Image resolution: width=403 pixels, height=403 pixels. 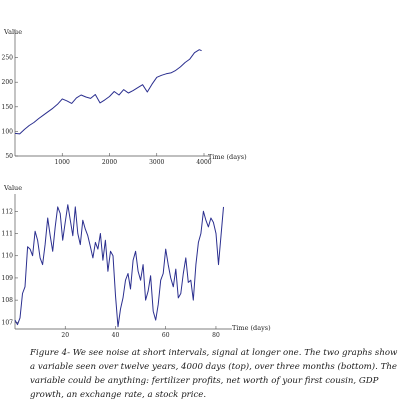 I want to click on x-tick-label: 2000, so click(x=109, y=162).